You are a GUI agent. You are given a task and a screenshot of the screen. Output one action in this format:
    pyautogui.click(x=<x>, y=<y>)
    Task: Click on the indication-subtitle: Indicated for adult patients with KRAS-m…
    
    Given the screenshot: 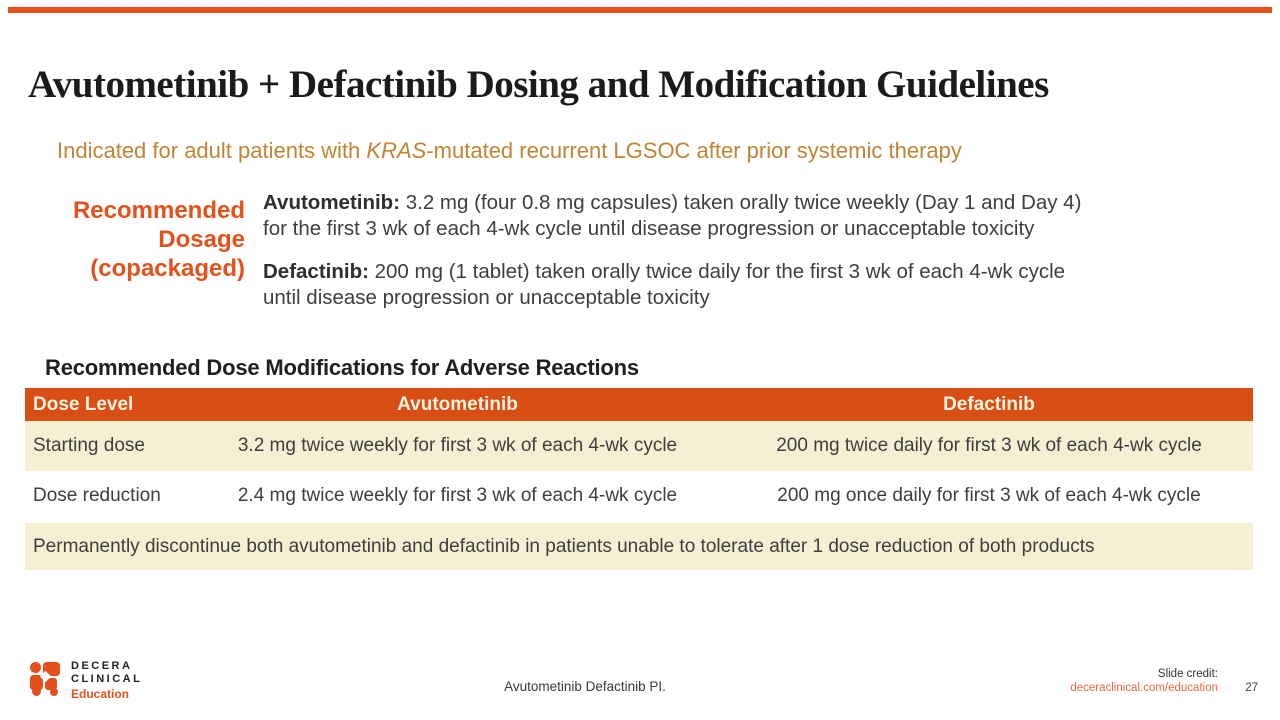 What is the action you would take?
    pyautogui.click(x=637, y=151)
    